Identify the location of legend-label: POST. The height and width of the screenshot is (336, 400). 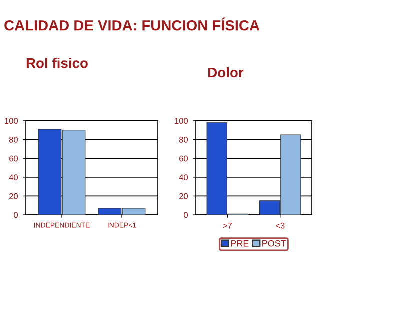
(274, 243).